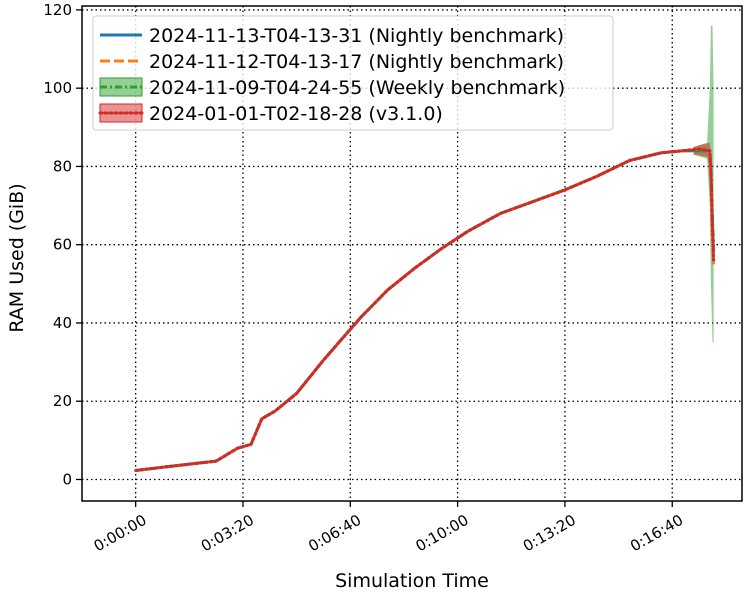 The image size is (750, 600). Describe the element at coordinates (356, 62) in the screenshot. I see `legend-entry-label: 2024-11-12-T04-13-17 (Nightly benchmark)` at that location.